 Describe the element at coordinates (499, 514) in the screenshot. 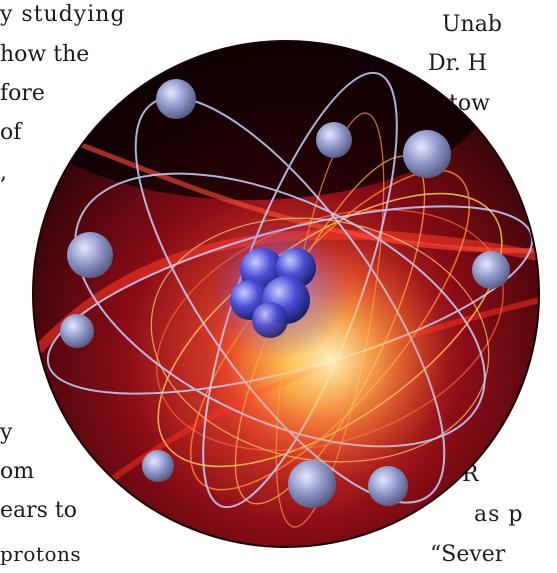

I see `body-text-right-line-6: as p` at that location.